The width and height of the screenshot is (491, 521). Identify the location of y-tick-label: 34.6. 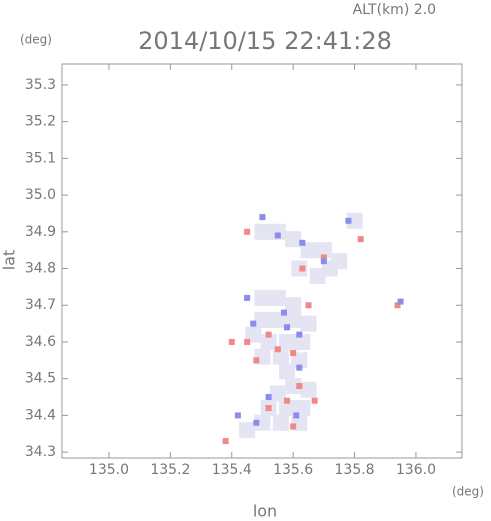
(40, 342).